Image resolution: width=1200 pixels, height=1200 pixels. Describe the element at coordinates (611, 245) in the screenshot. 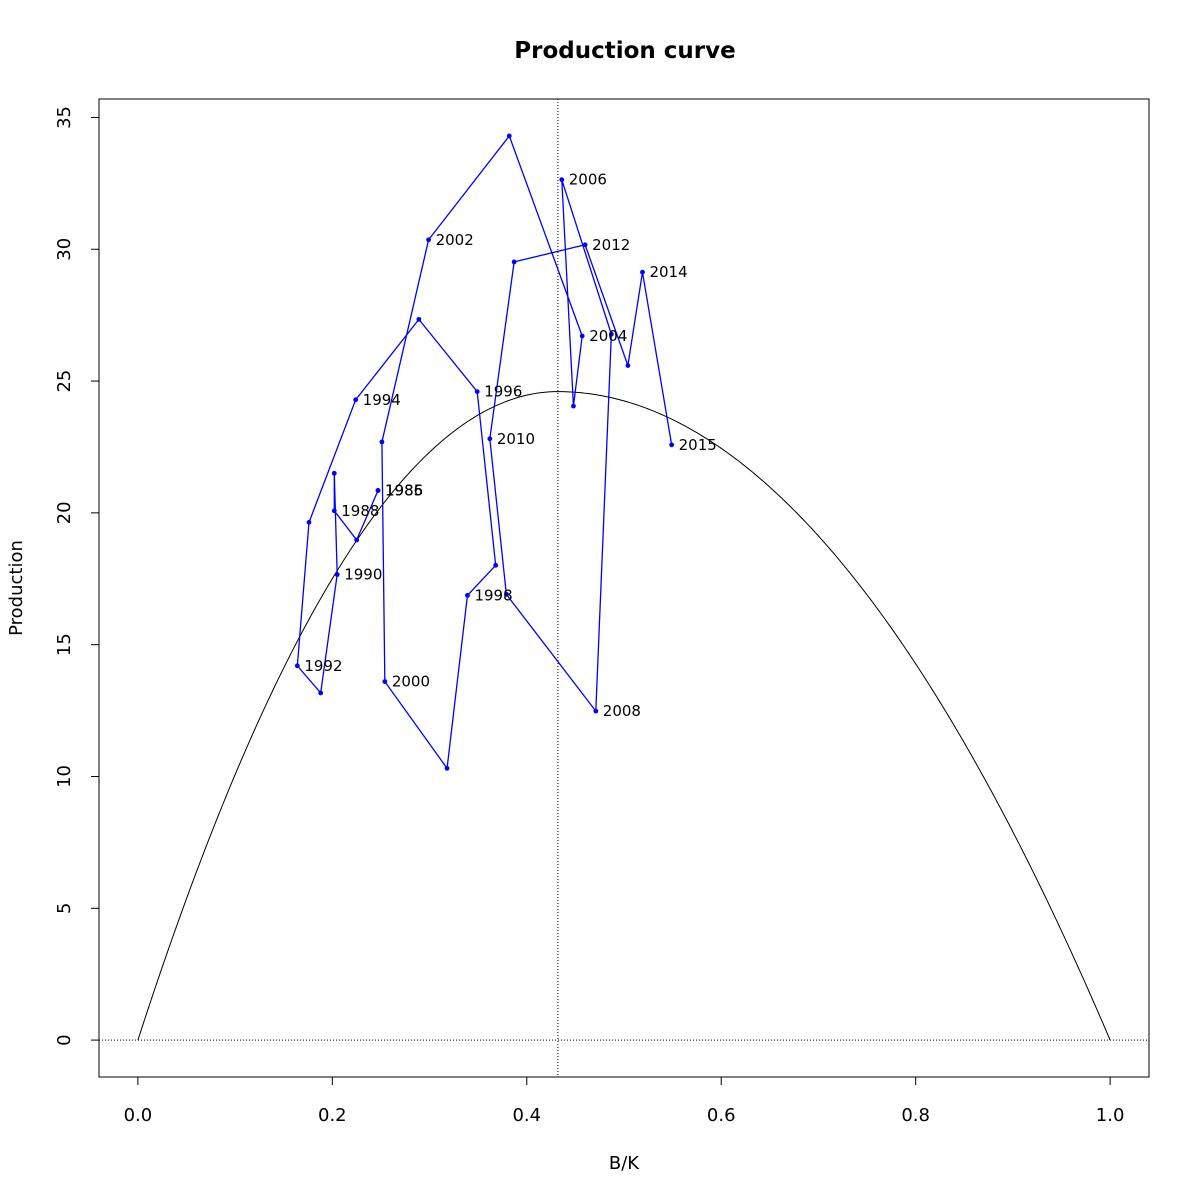

I see `year-label: 2012` at that location.